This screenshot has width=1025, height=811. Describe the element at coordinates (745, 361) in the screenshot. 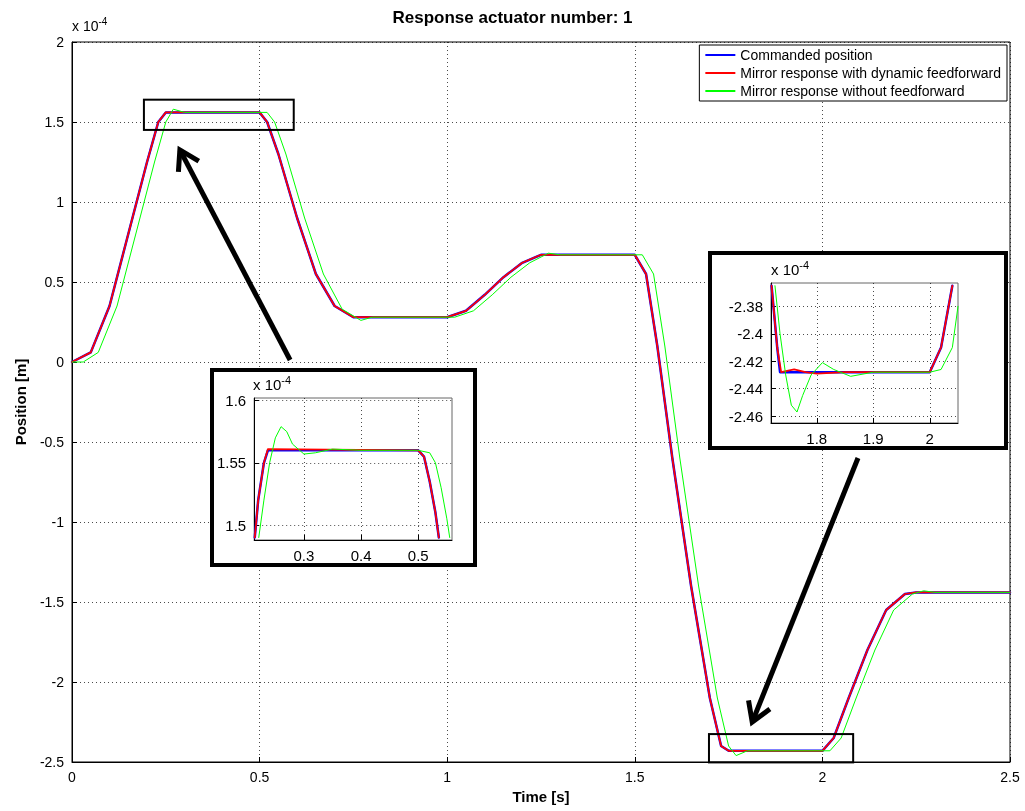

I see `y-tick-label: -2.42` at that location.